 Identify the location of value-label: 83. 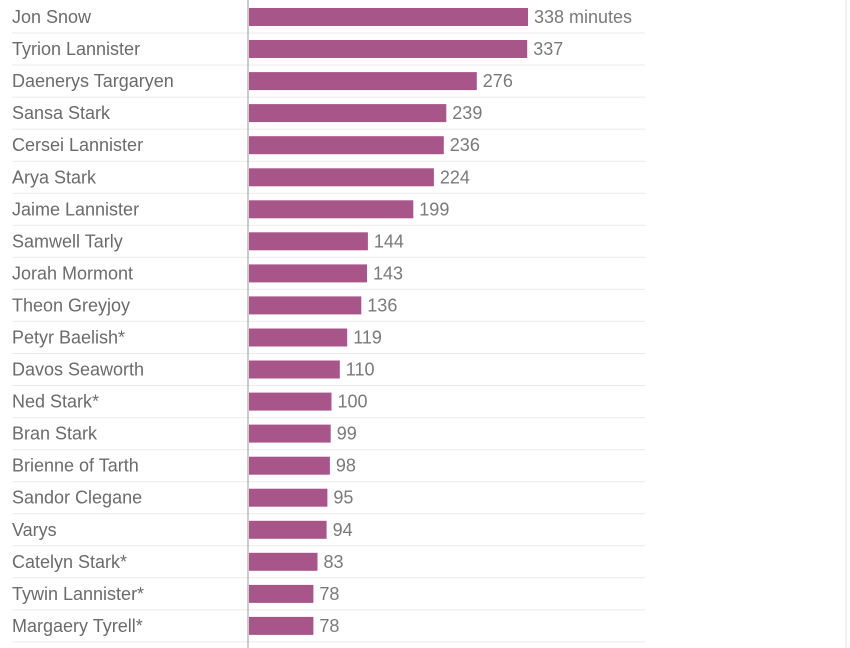
(334, 562).